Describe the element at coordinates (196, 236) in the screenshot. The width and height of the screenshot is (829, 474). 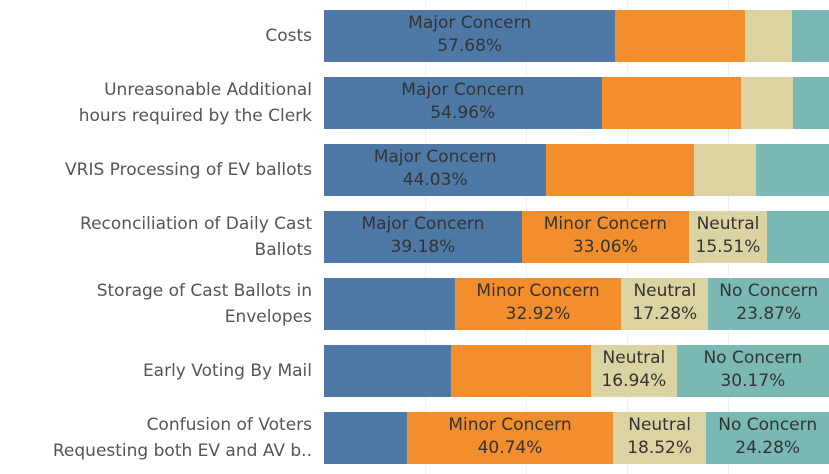
I see `category-label: Reconciliation of Daily Cast Ballots` at that location.